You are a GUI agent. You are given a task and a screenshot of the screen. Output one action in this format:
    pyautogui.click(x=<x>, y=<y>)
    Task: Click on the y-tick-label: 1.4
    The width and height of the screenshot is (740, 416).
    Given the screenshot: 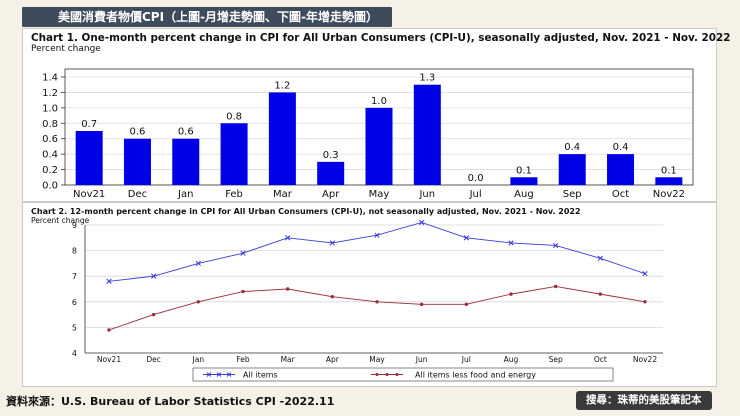 What is the action you would take?
    pyautogui.click(x=50, y=78)
    